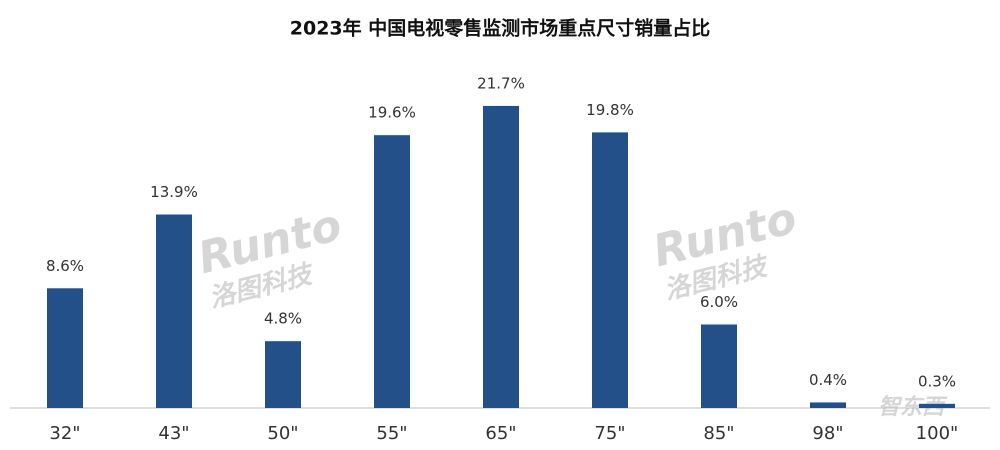 The width and height of the screenshot is (1000, 450). Describe the element at coordinates (500, 28) in the screenshot. I see `chart-title: 2023年 中国电视零售监测市场重点尺寸销量占比` at that location.